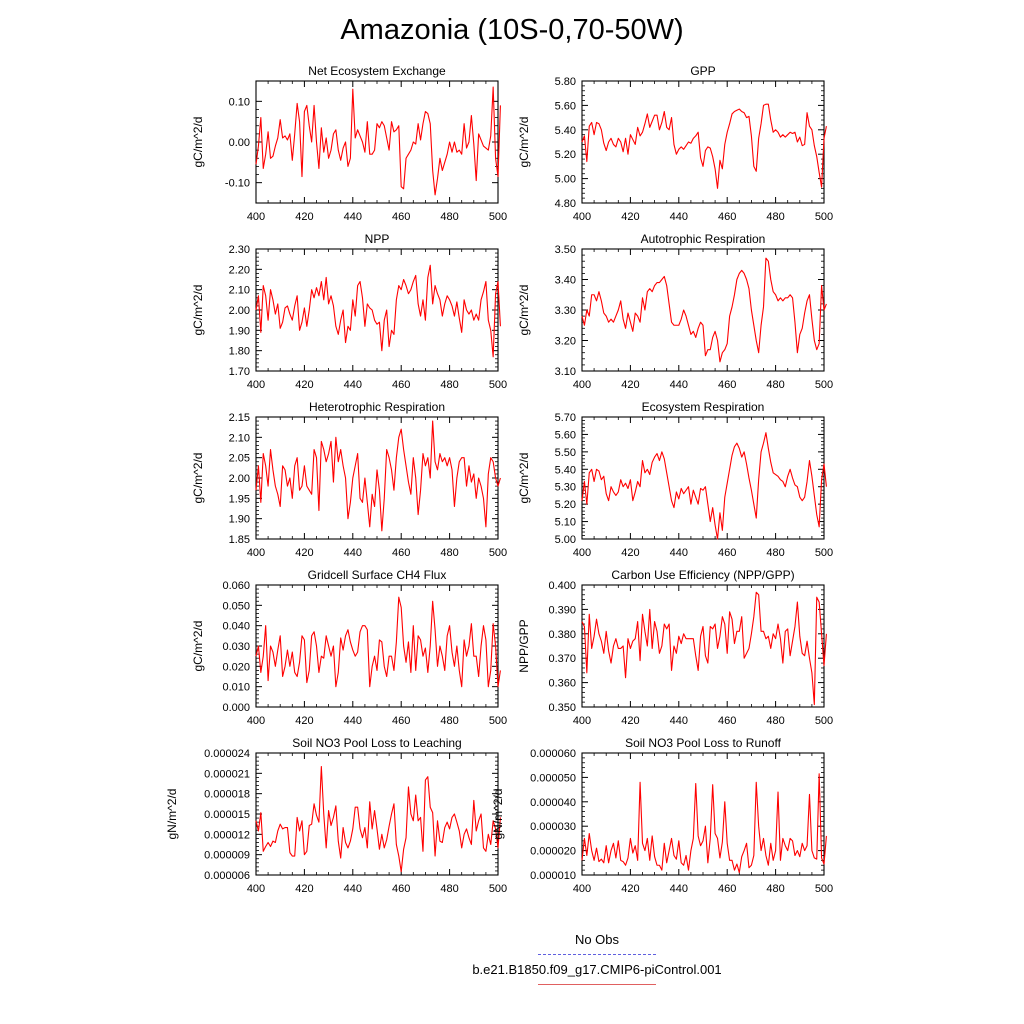  What do you see at coordinates (597, 984) in the screenshot?
I see `legend-case-swatch` at bounding box center [597, 984].